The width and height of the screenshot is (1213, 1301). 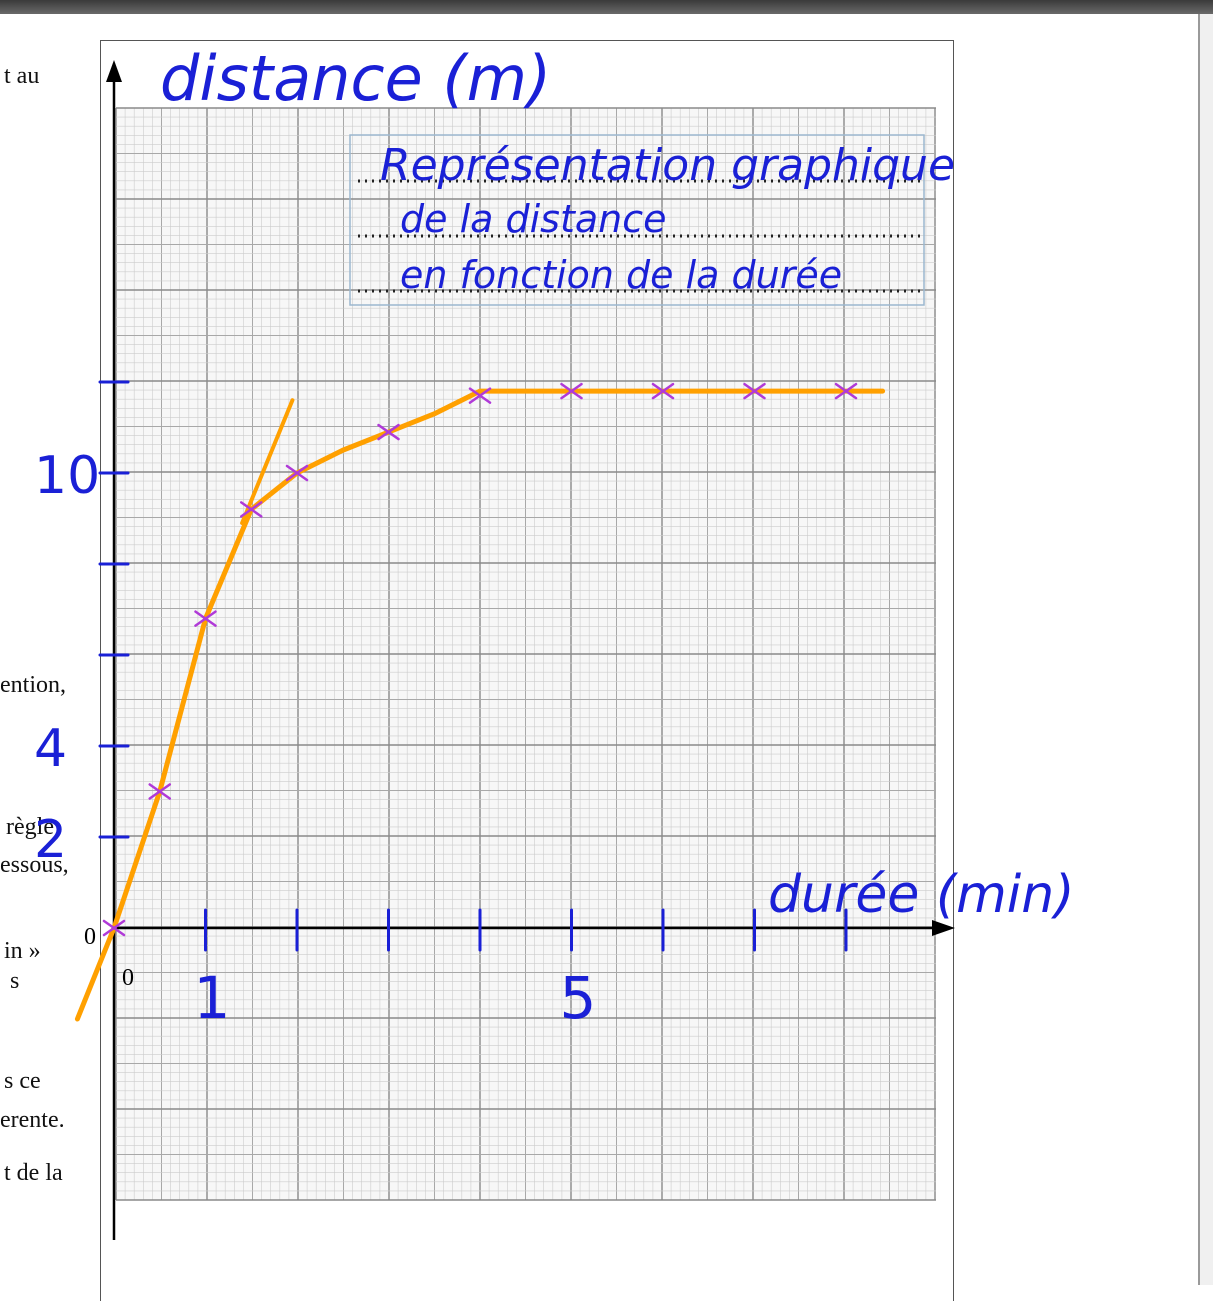 What do you see at coordinates (921, 895) in the screenshot?
I see `x-axis-label: durée (min)` at bounding box center [921, 895].